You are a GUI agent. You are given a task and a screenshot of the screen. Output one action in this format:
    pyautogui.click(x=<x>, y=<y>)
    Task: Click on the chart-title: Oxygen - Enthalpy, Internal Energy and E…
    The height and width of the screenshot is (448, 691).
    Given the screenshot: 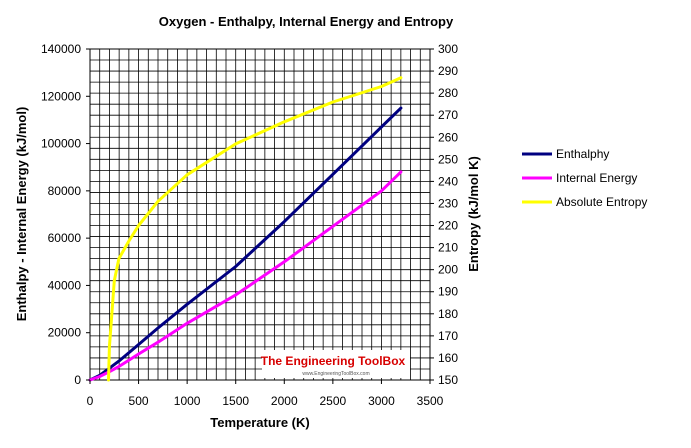 What is the action you would take?
    pyautogui.click(x=306, y=21)
    